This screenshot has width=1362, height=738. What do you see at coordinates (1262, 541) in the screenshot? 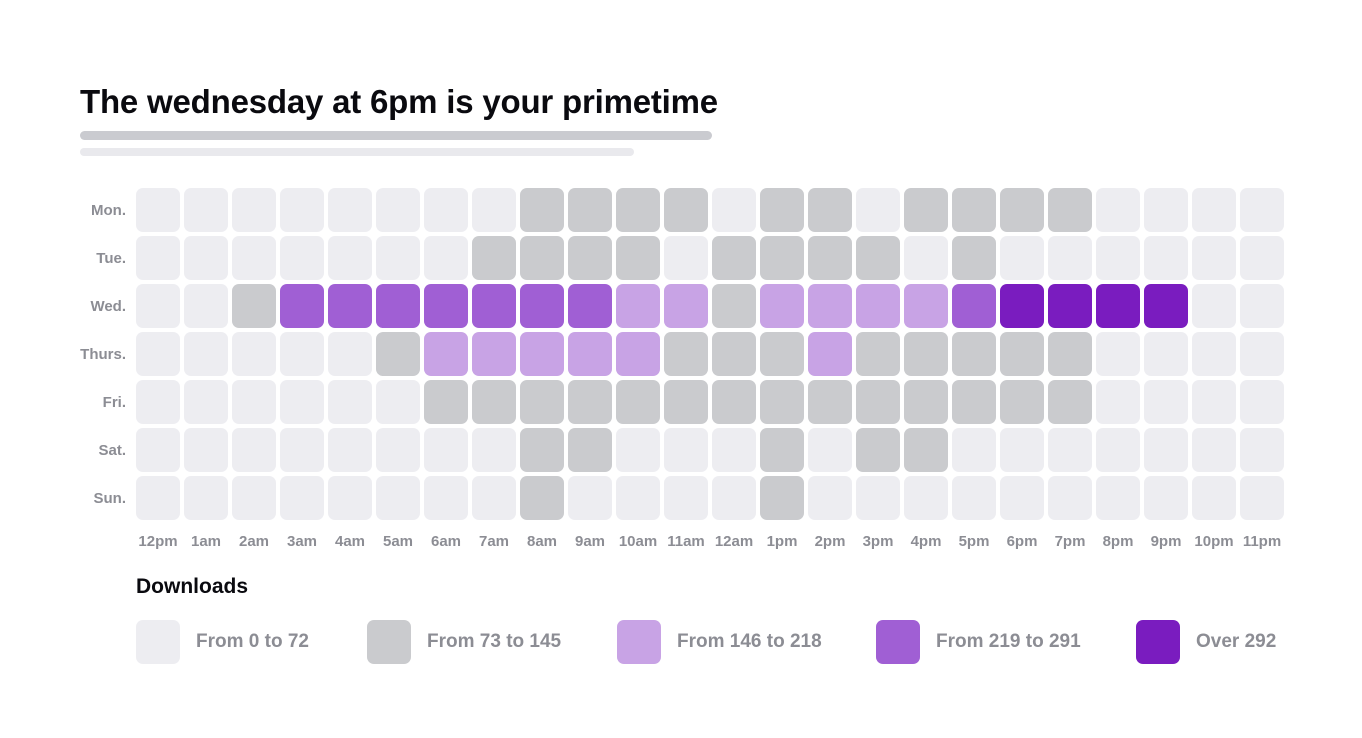
I see `hour-label: 11pm` at bounding box center [1262, 541].